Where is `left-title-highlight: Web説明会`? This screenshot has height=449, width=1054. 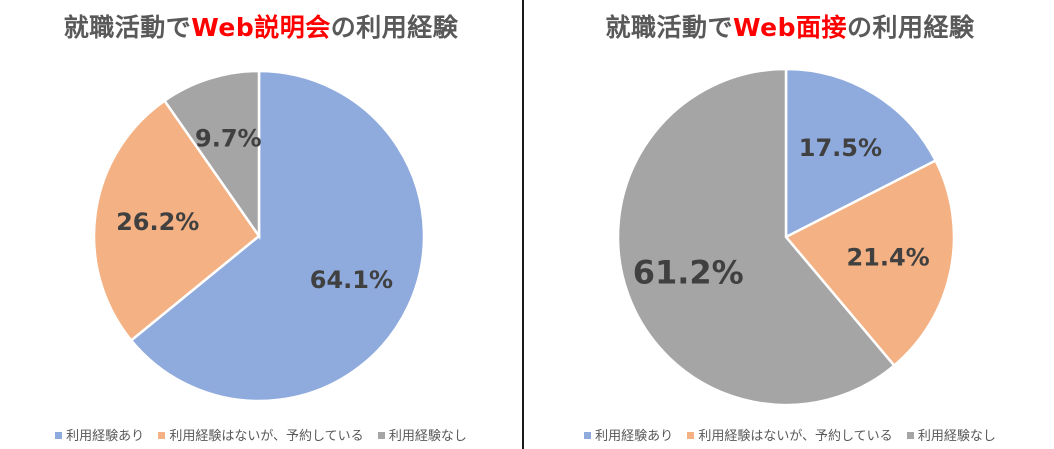
left-title-highlight: Web説明会 is located at coordinates (261, 27).